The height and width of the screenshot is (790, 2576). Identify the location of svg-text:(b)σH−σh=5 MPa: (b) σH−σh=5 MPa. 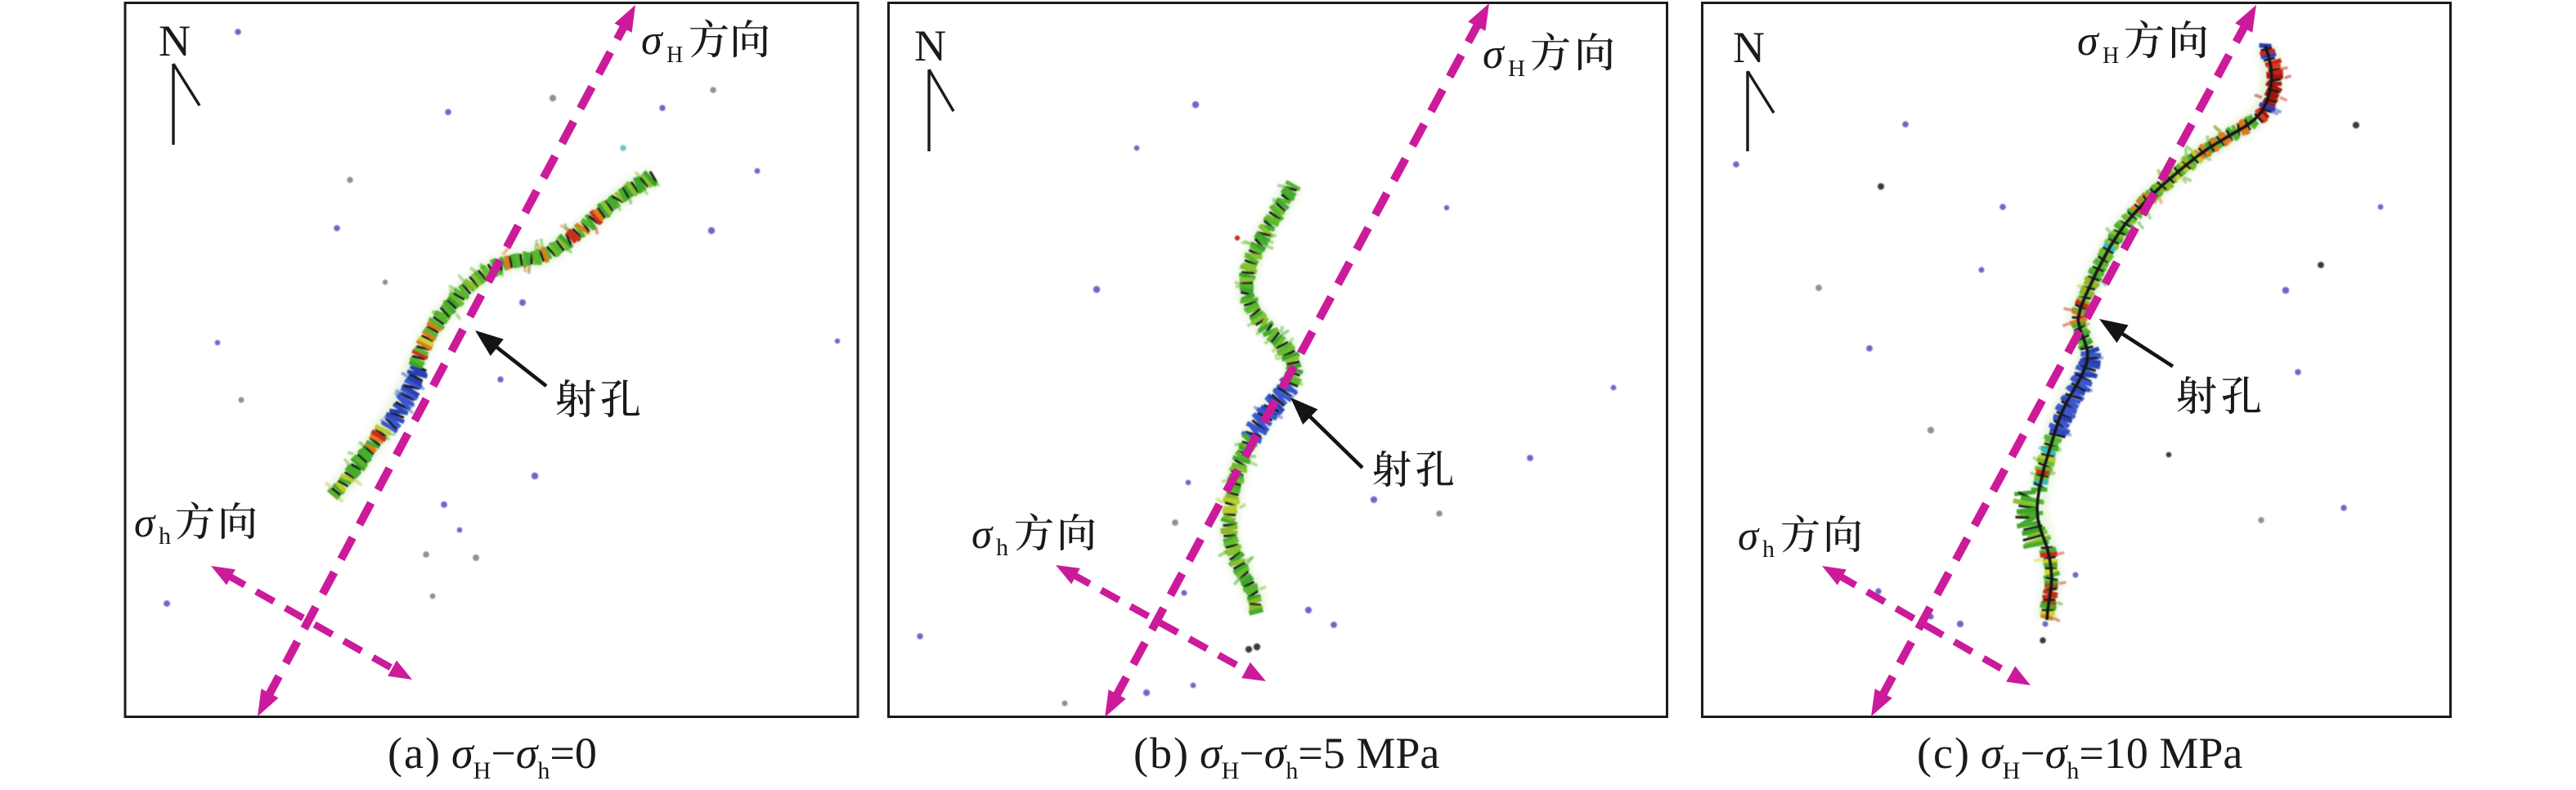
(1286, 756).